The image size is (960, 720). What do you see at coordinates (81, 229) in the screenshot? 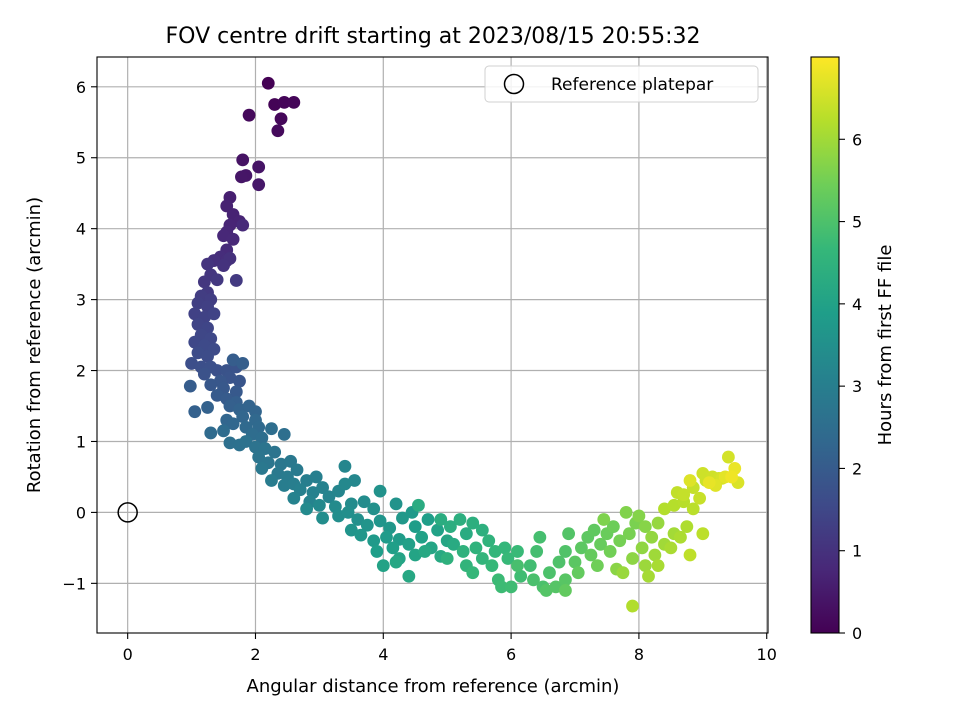
I see `y-tick-label-5: 4` at bounding box center [81, 229].